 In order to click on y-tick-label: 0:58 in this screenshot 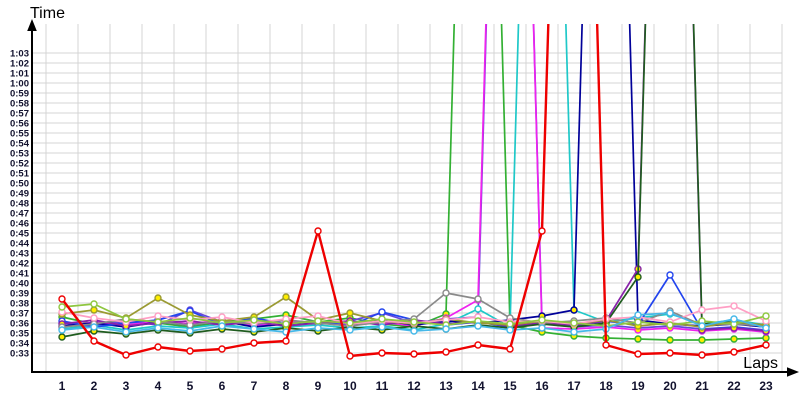, I will do `click(19, 103)`.